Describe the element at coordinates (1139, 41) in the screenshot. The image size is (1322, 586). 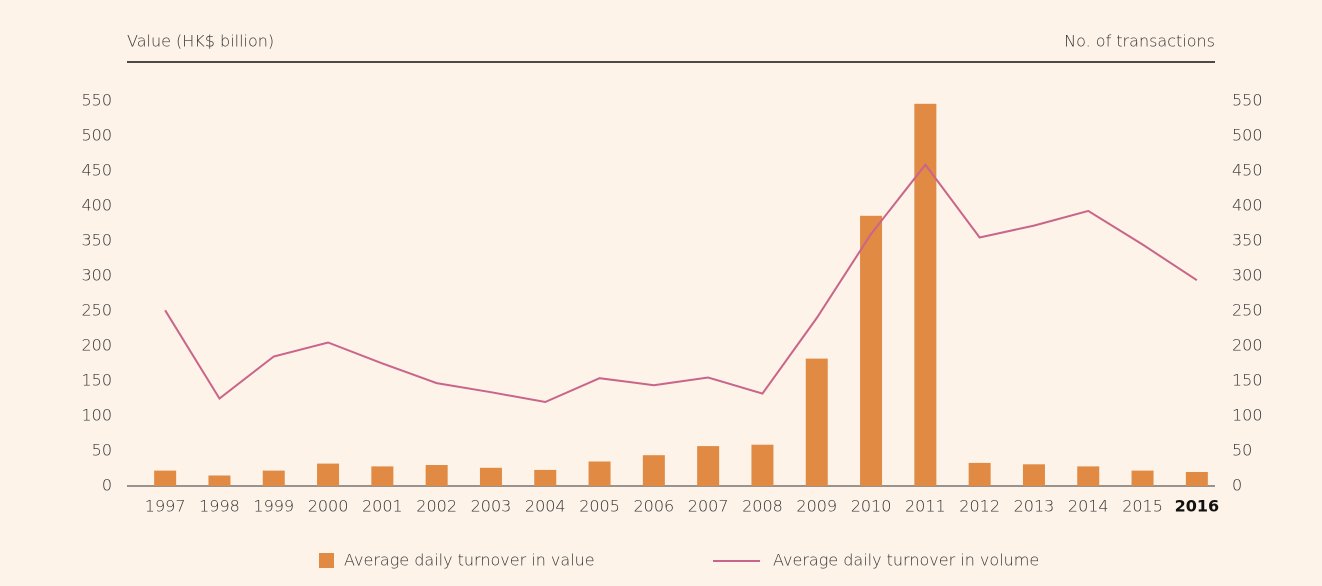
I see `y2-axis-title: No. of transactions` at that location.